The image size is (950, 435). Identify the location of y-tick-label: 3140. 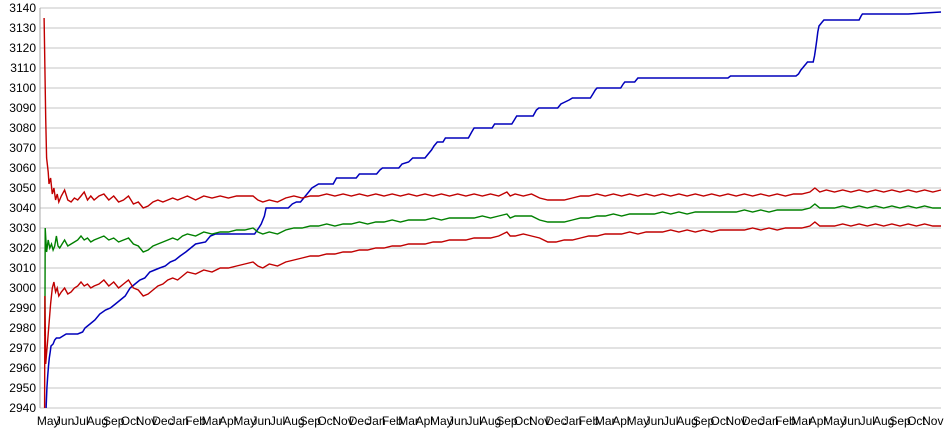
(22, 8).